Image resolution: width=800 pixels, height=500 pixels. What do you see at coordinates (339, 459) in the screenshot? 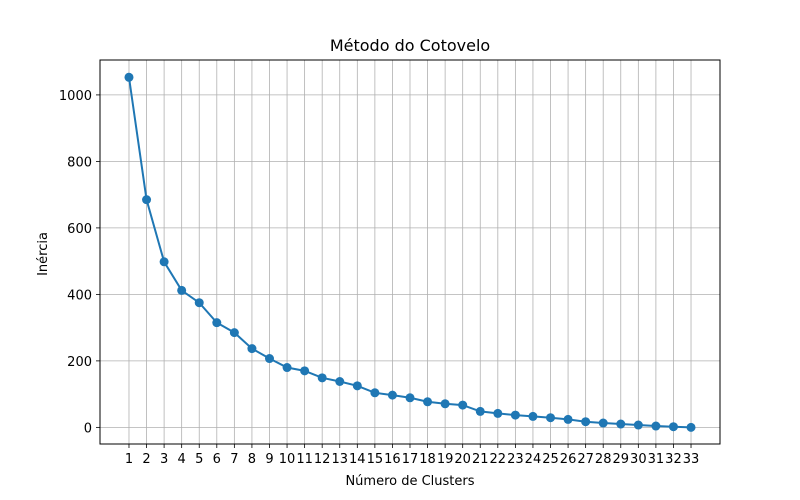
I see `x-tick-label: 13` at bounding box center [339, 459].